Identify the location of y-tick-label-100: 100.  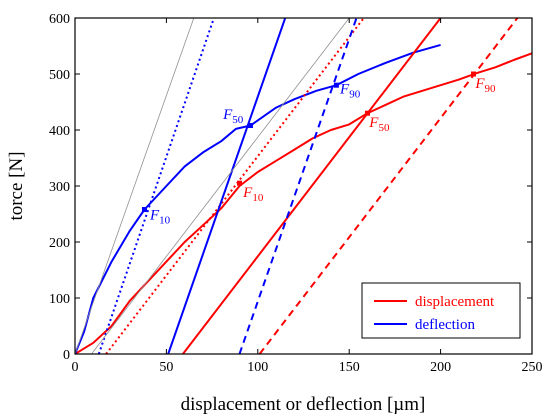
(59, 299).